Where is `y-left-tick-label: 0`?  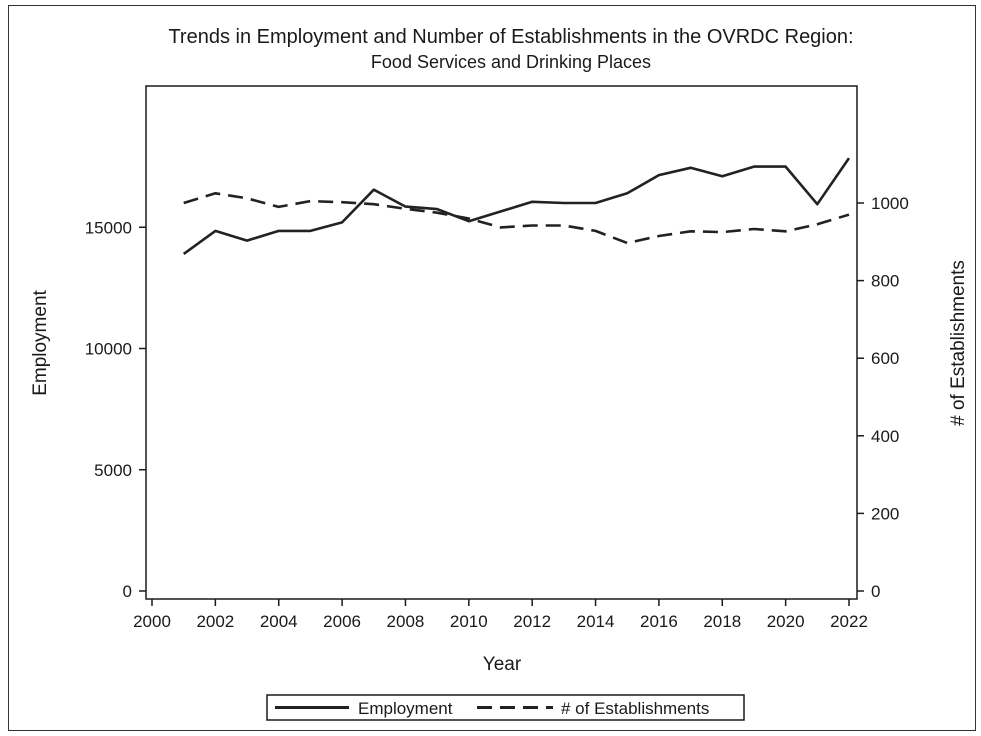
y-left-tick-label: 0 is located at coordinates (127, 591).